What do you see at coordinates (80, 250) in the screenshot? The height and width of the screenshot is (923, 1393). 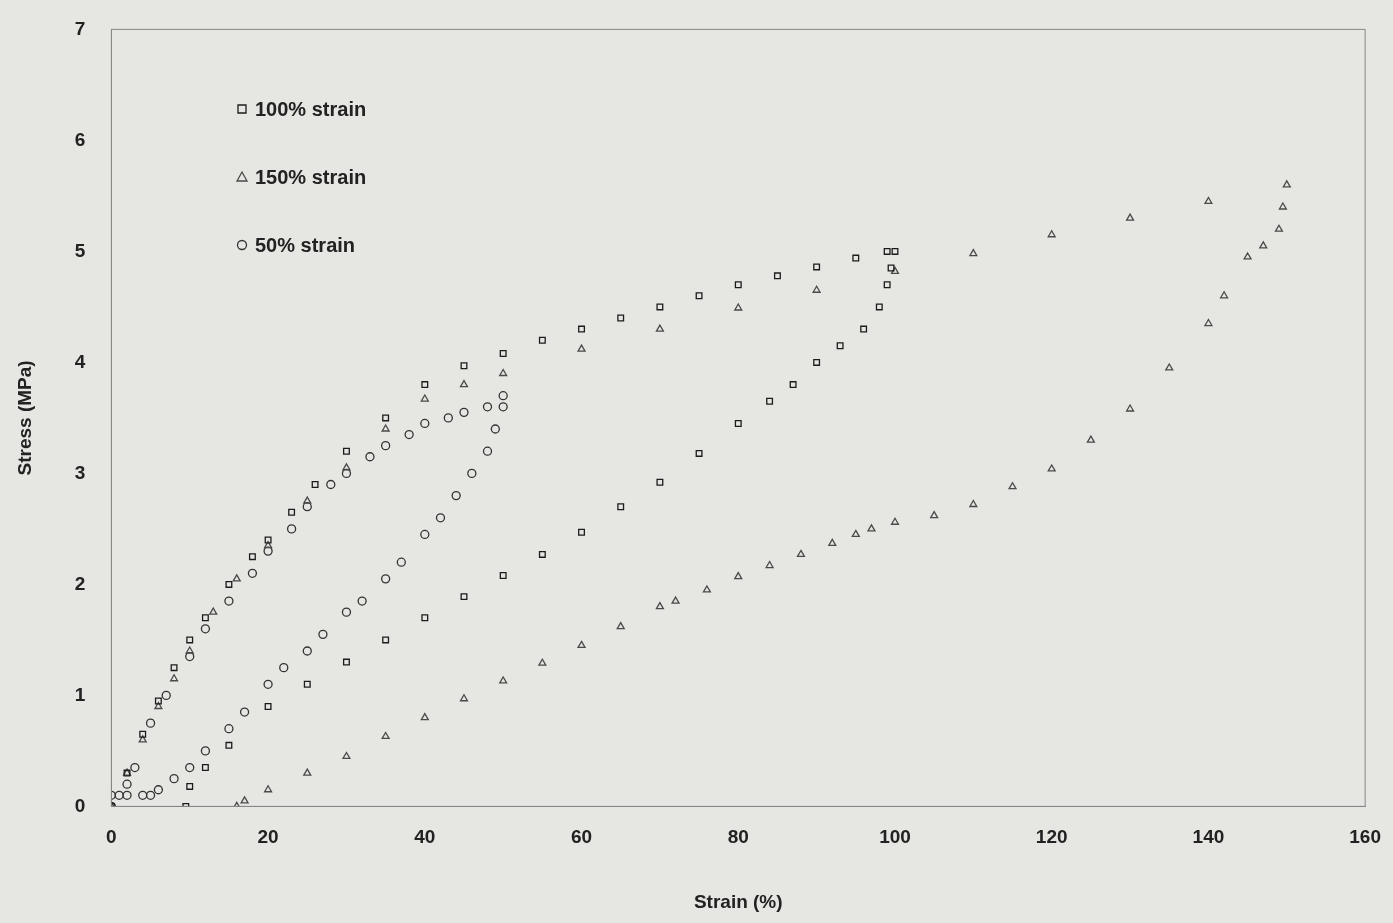 I see `y-tick-label: 5` at bounding box center [80, 250].